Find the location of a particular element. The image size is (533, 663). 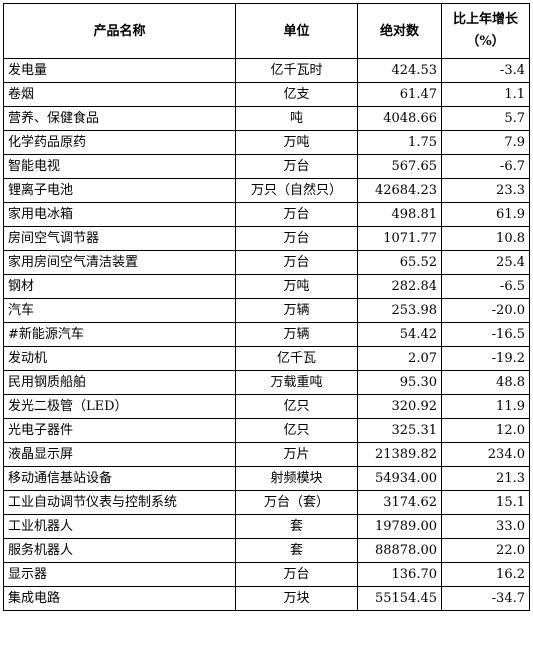

growth-rate-cell: -6.5 is located at coordinates (485, 286).